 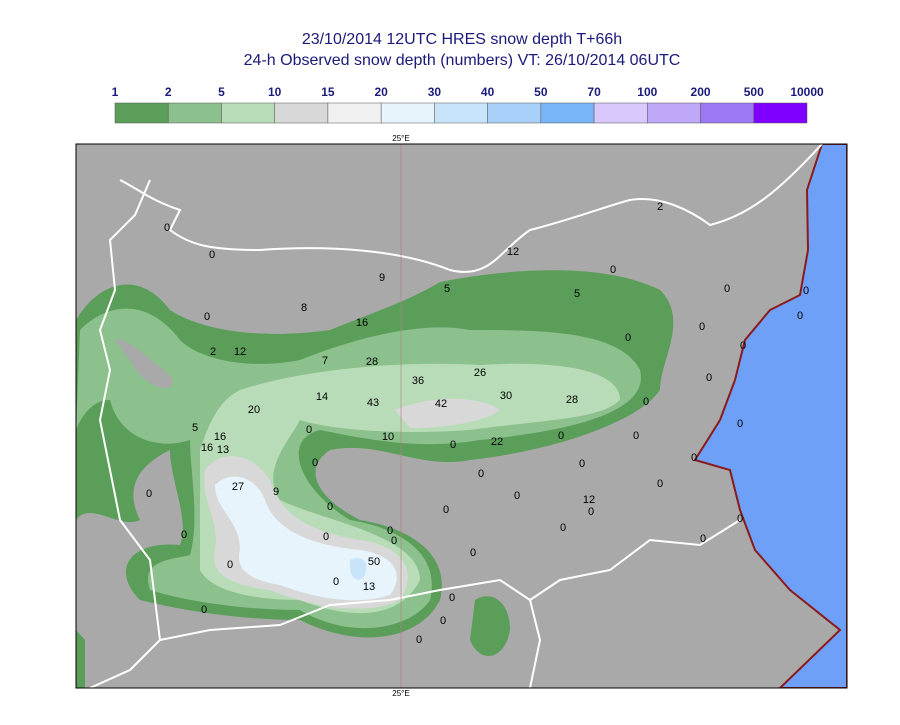 What do you see at coordinates (373, 403) in the screenshot?
I see `observation: 43` at bounding box center [373, 403].